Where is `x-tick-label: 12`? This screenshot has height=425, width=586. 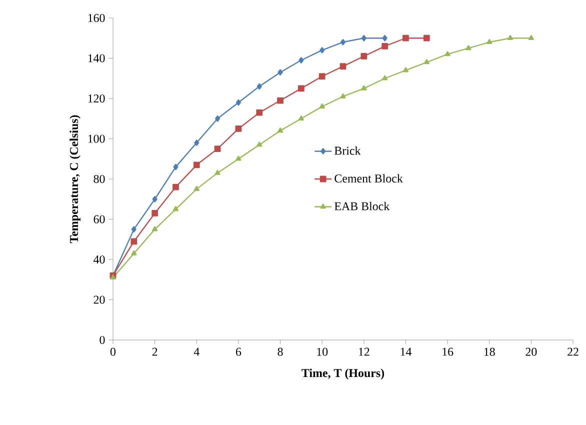
x-tick-label: 12 is located at coordinates (364, 352).